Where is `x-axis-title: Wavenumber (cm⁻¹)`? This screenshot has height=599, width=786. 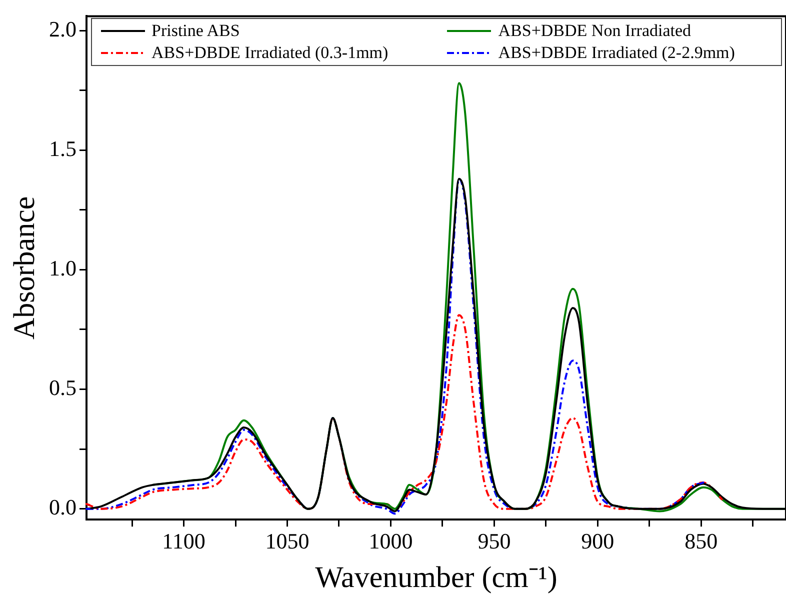 x-axis-title: Wavenumber (cm⁻¹) is located at coordinates (436, 577).